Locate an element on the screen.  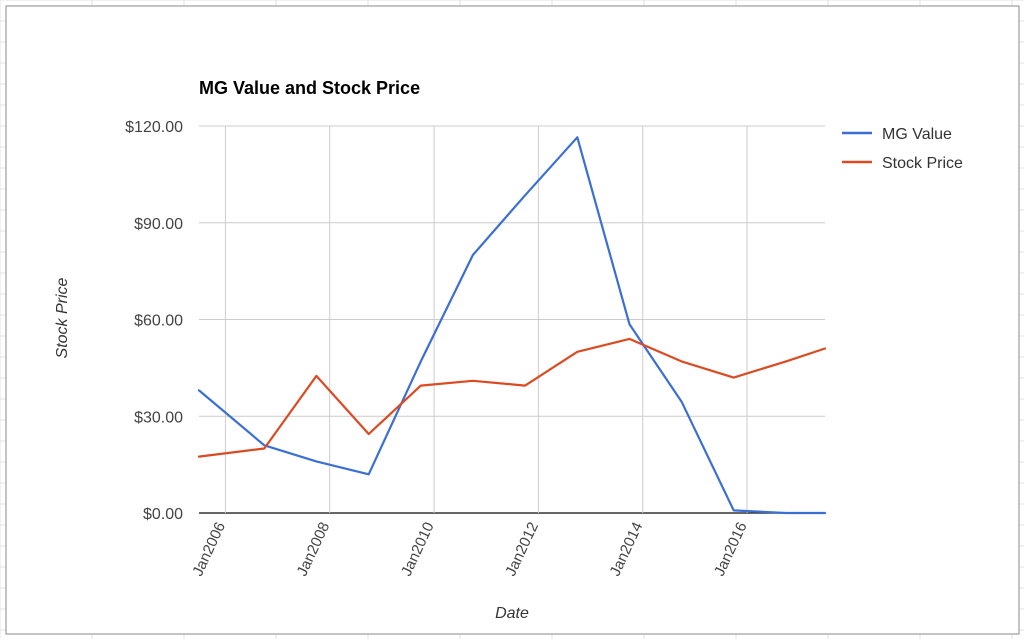
y-tick-labels: $0.00 $30.00 $60.00 $90.00 $120.00 is located at coordinates (154, 321).